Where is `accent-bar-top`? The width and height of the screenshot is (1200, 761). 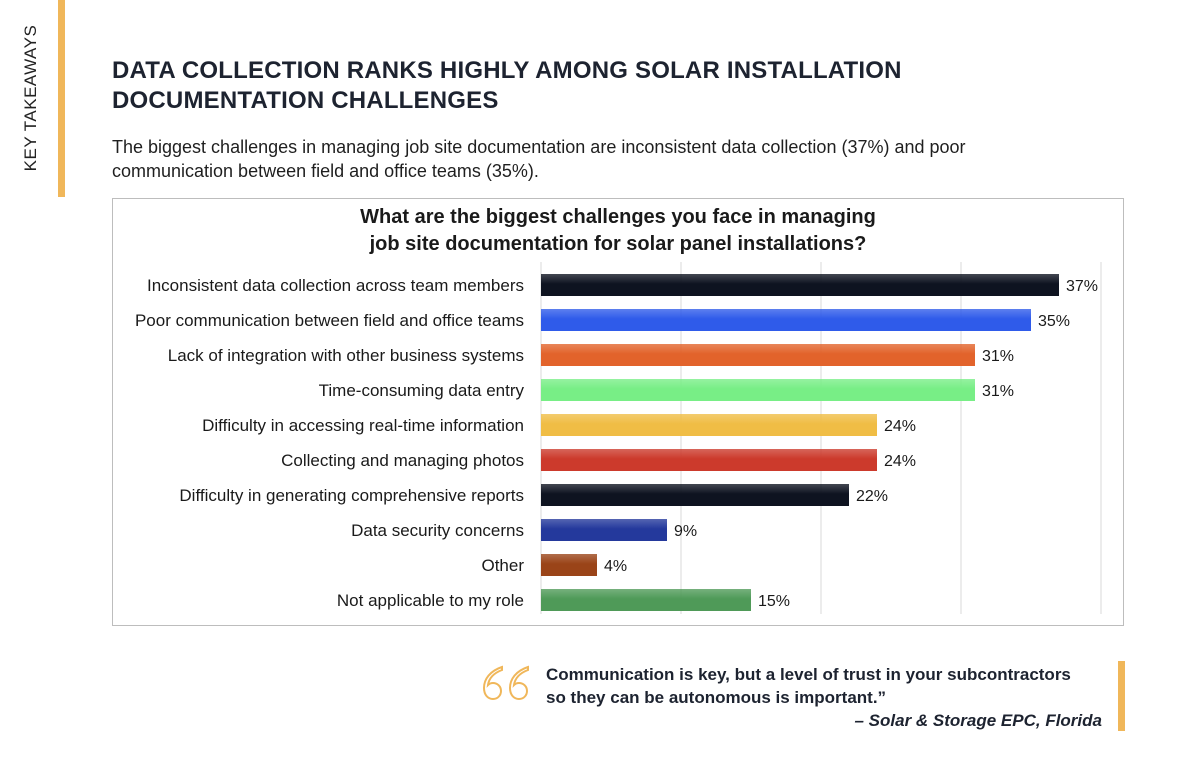
accent-bar-top is located at coordinates (61, 98).